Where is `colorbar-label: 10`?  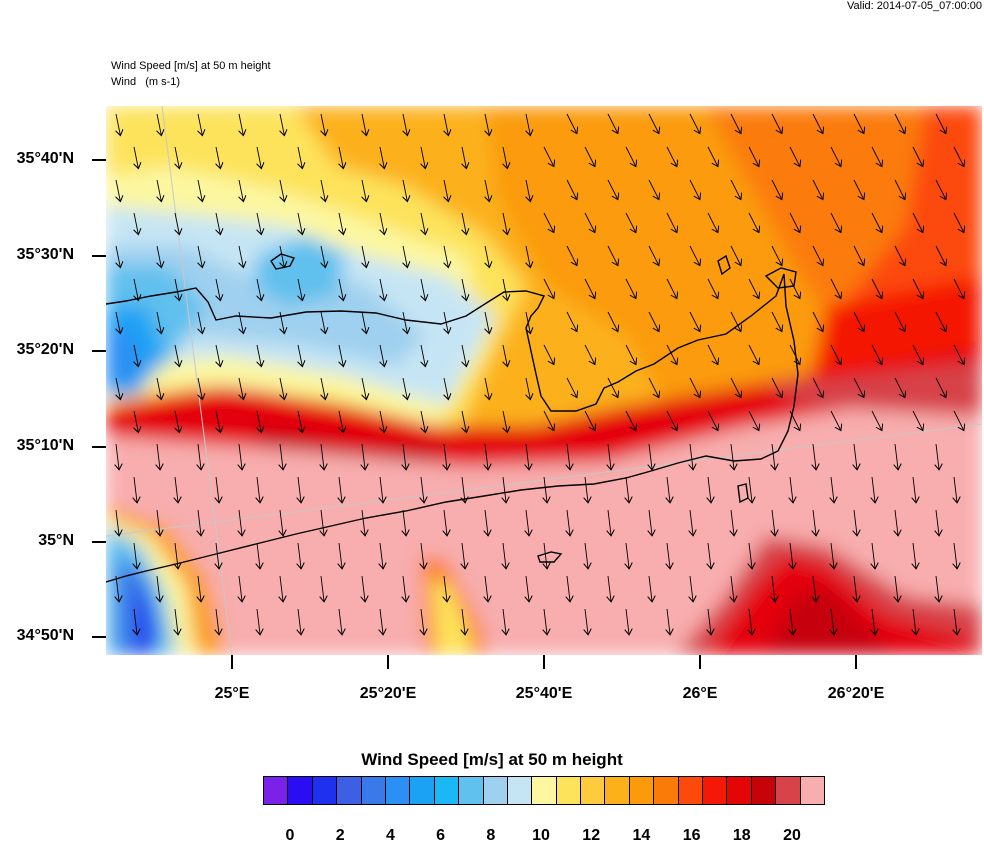 colorbar-label: 10 is located at coordinates (541, 835).